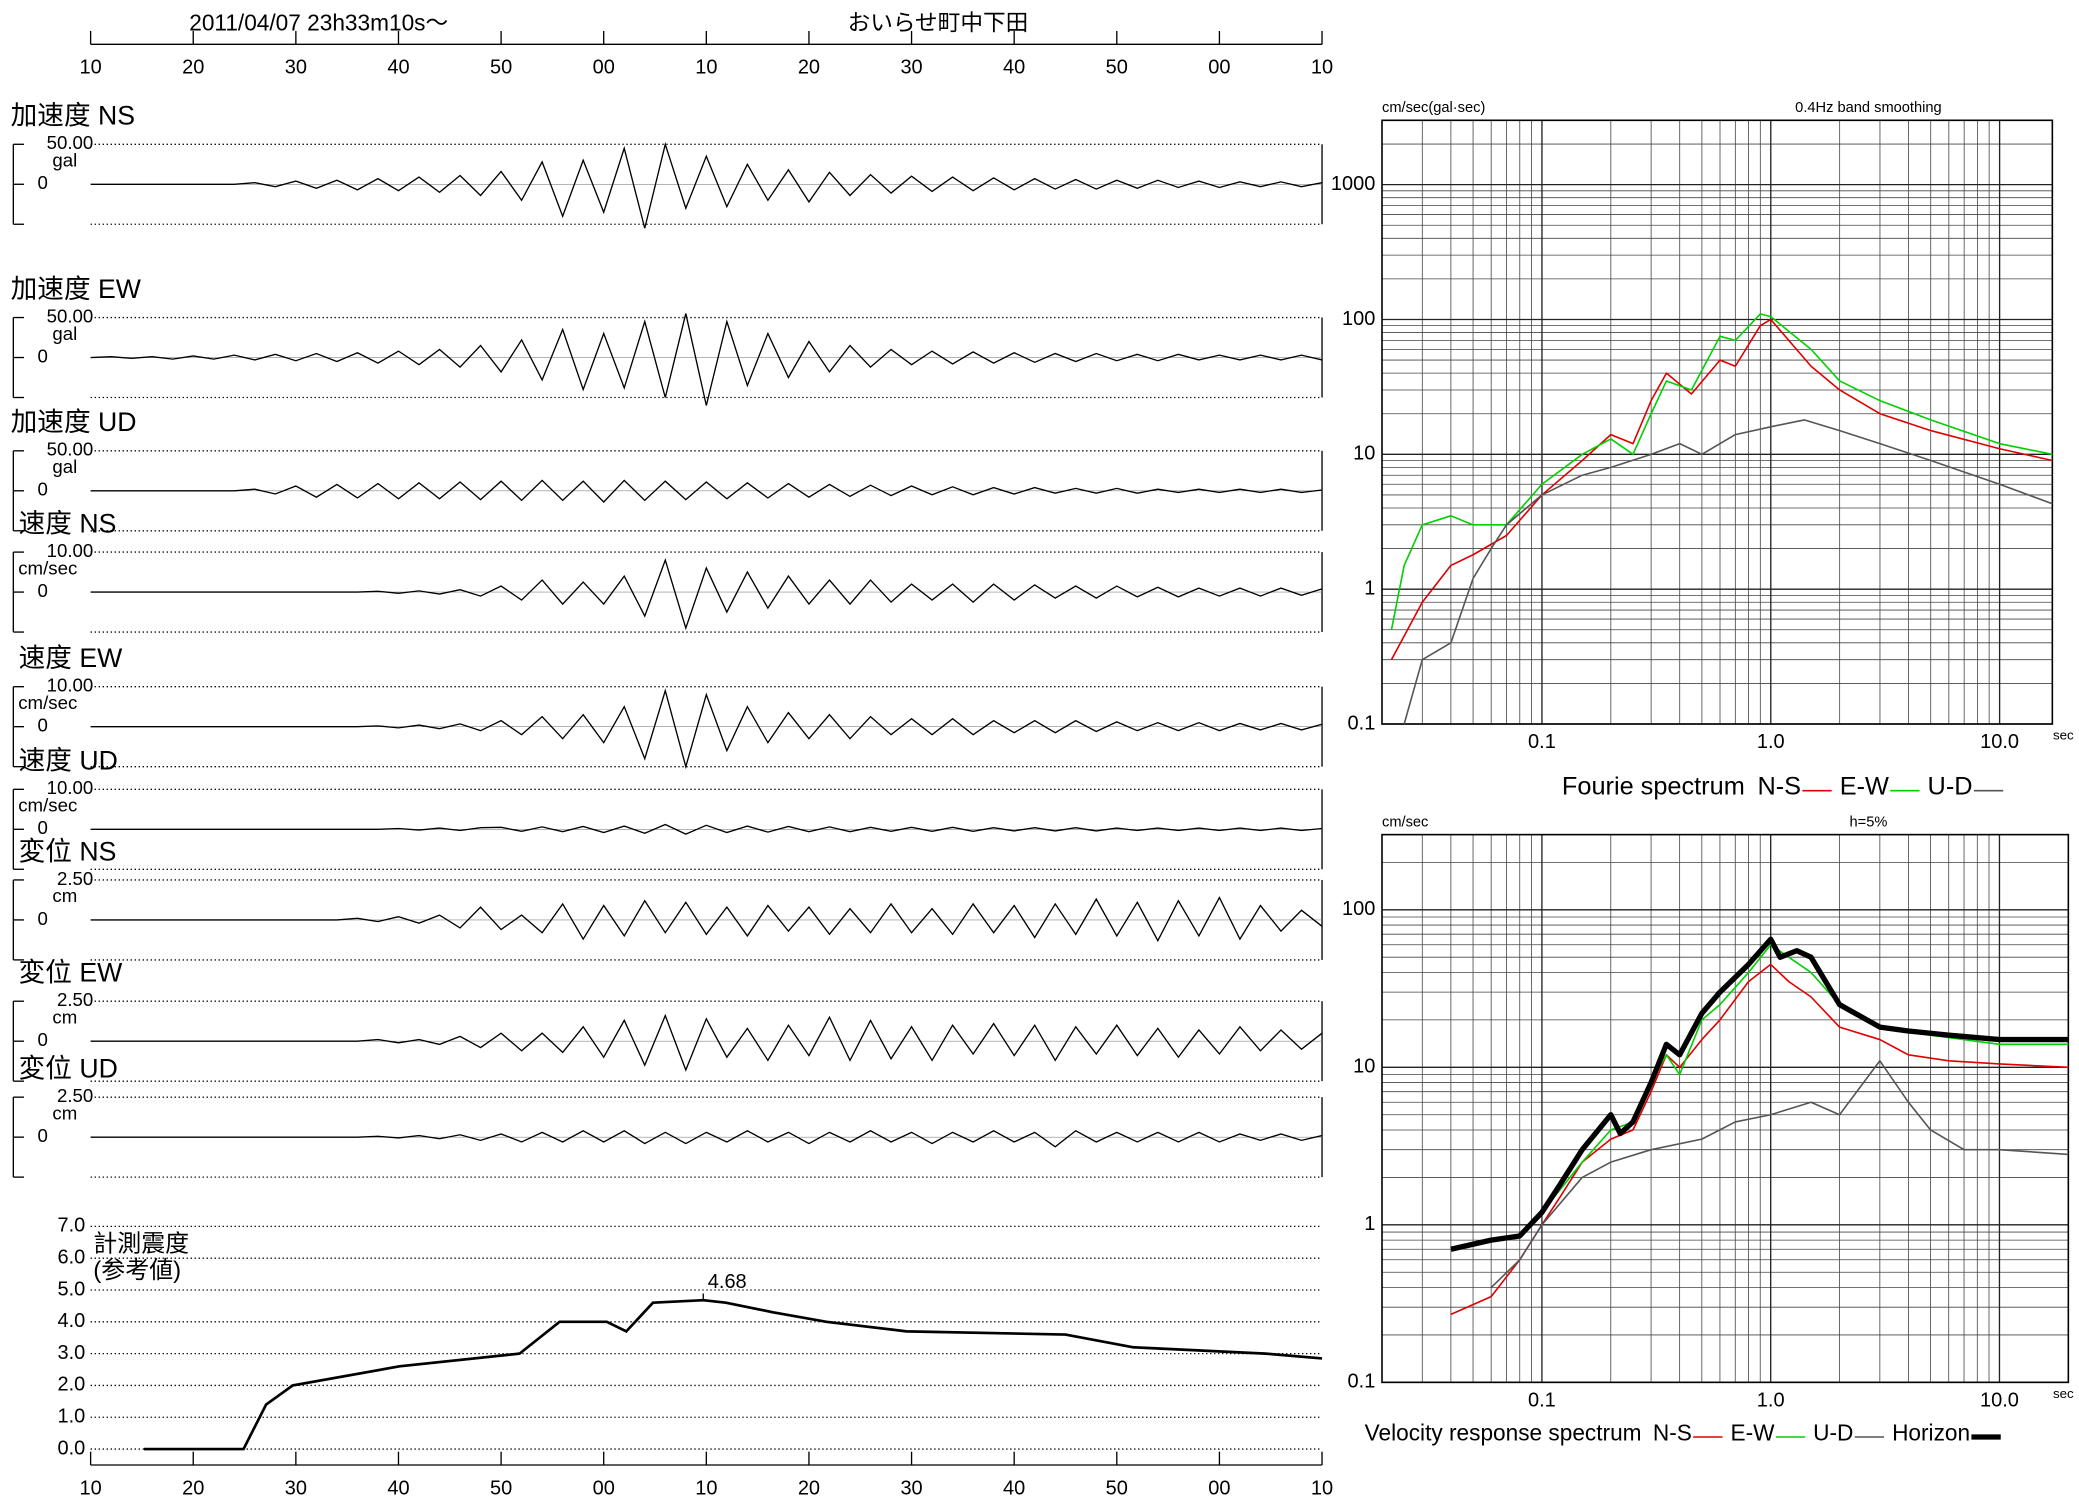 This screenshot has height=1500, width=2079. What do you see at coordinates (1353, 184) in the screenshot?
I see `y-tick-label: 1000` at bounding box center [1353, 184].